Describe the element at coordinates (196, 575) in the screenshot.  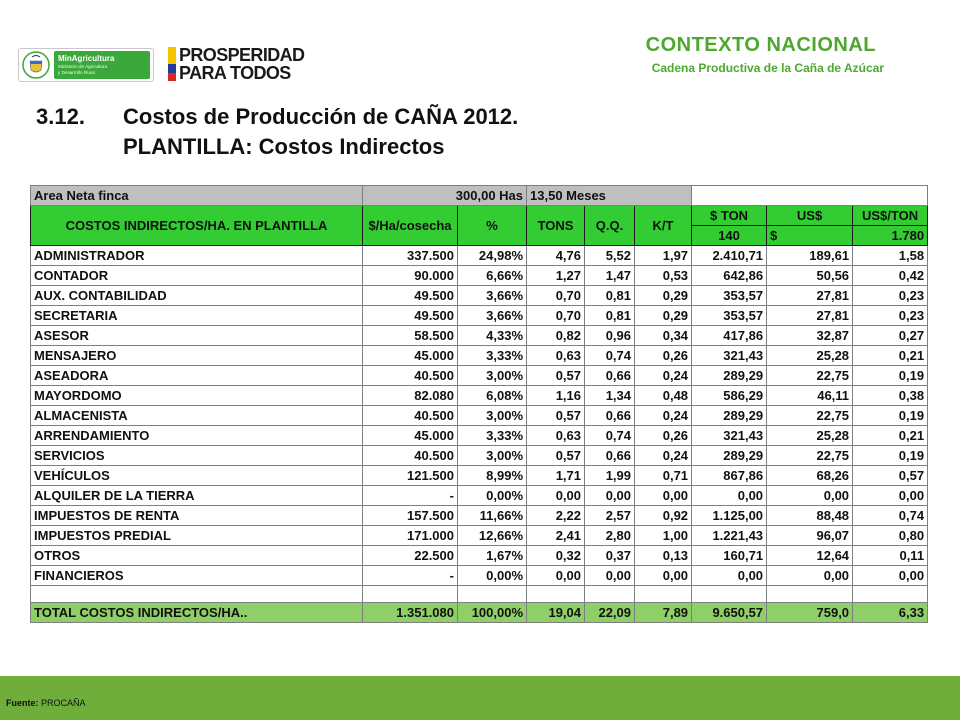
I see `cell-concept: FINANCIEROS` at that location.